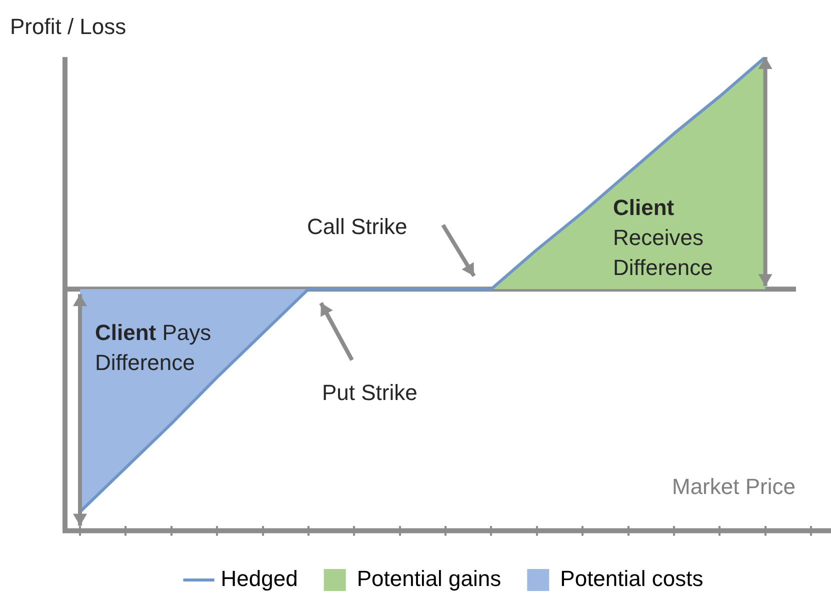  I want to click on annotation: Put Strike, so click(370, 393).